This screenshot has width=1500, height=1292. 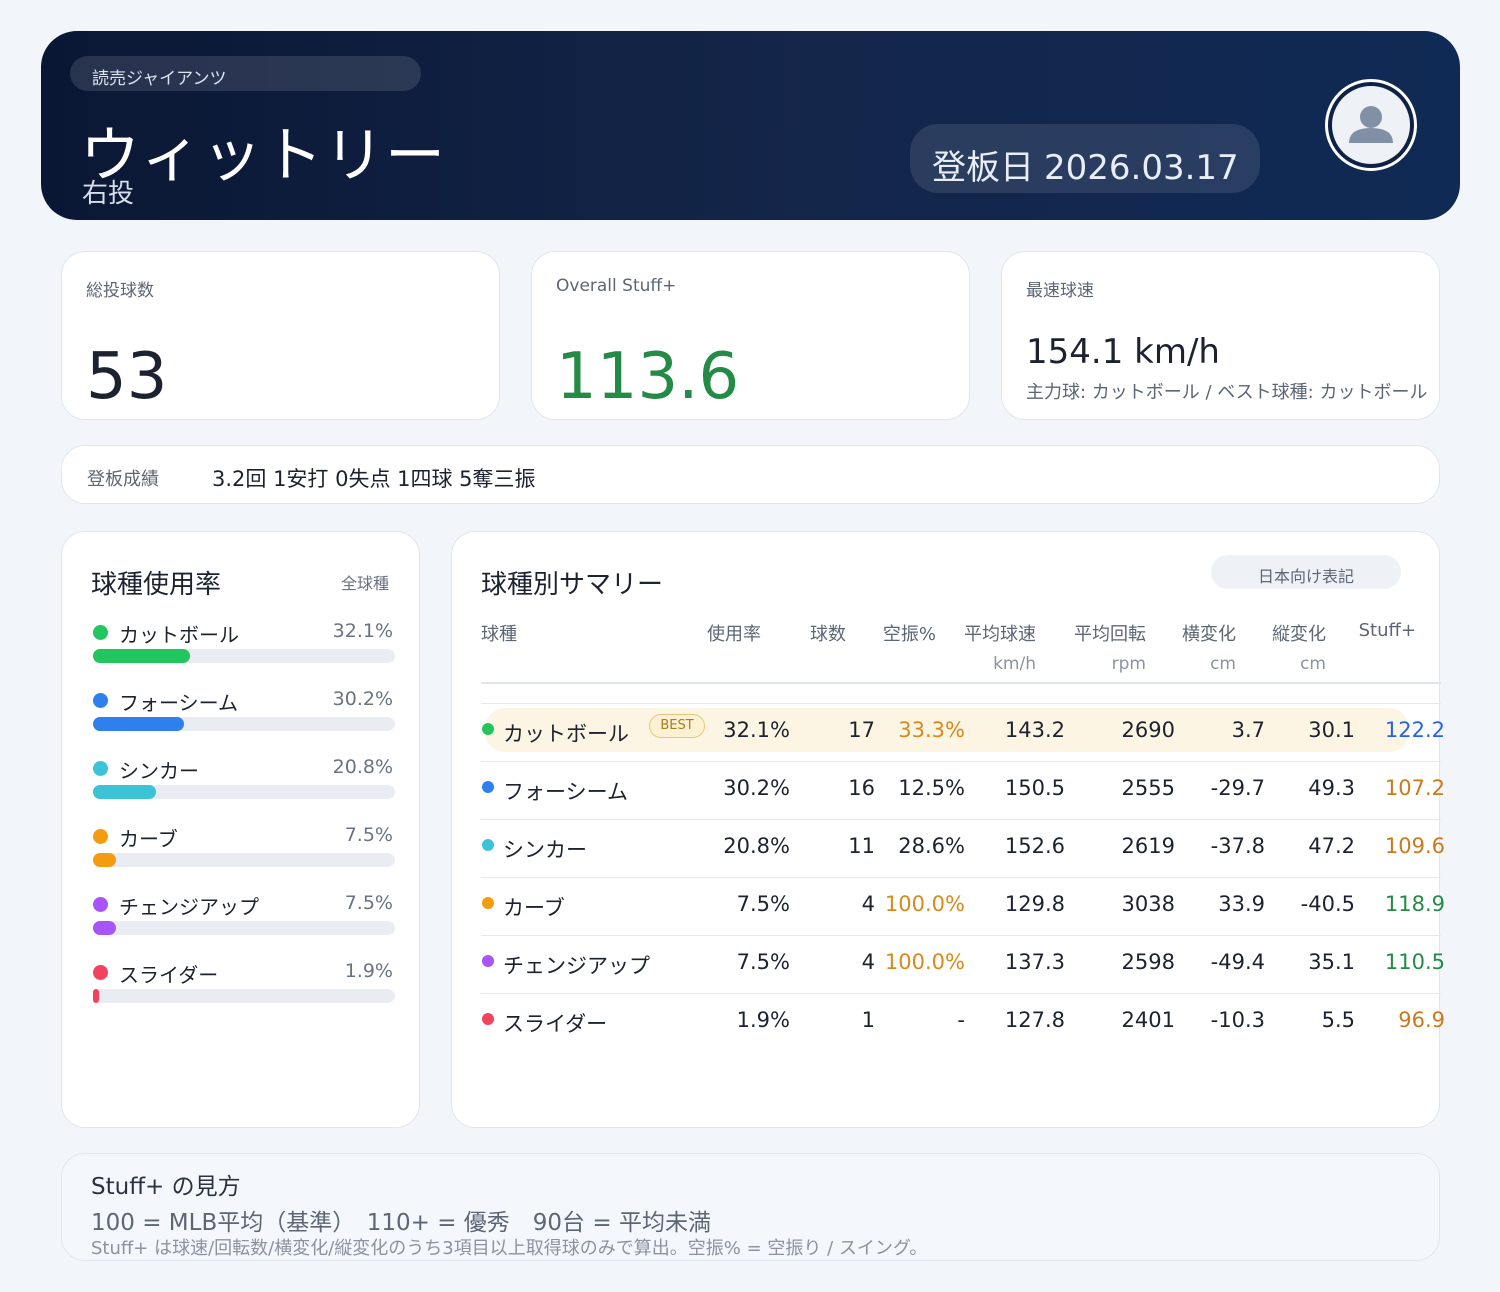 I want to click on japanese-notation-toggle: 日本向け表記, so click(x=1306, y=572).